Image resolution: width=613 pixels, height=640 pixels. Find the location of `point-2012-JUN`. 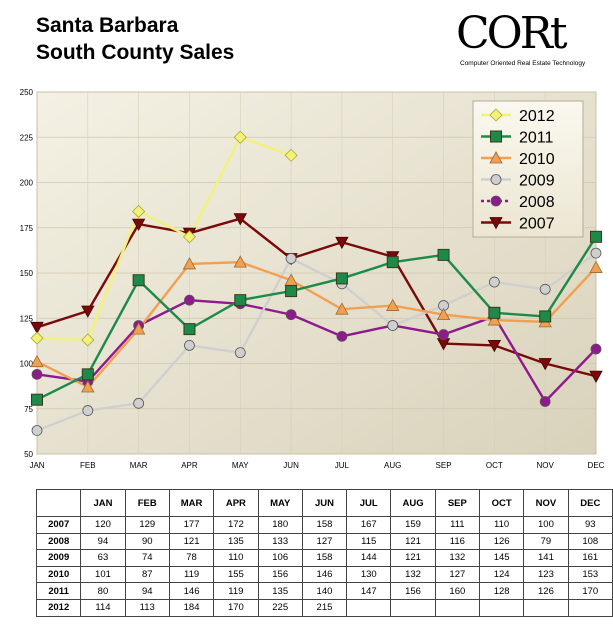

point-2012-JUN is located at coordinates (291, 155).